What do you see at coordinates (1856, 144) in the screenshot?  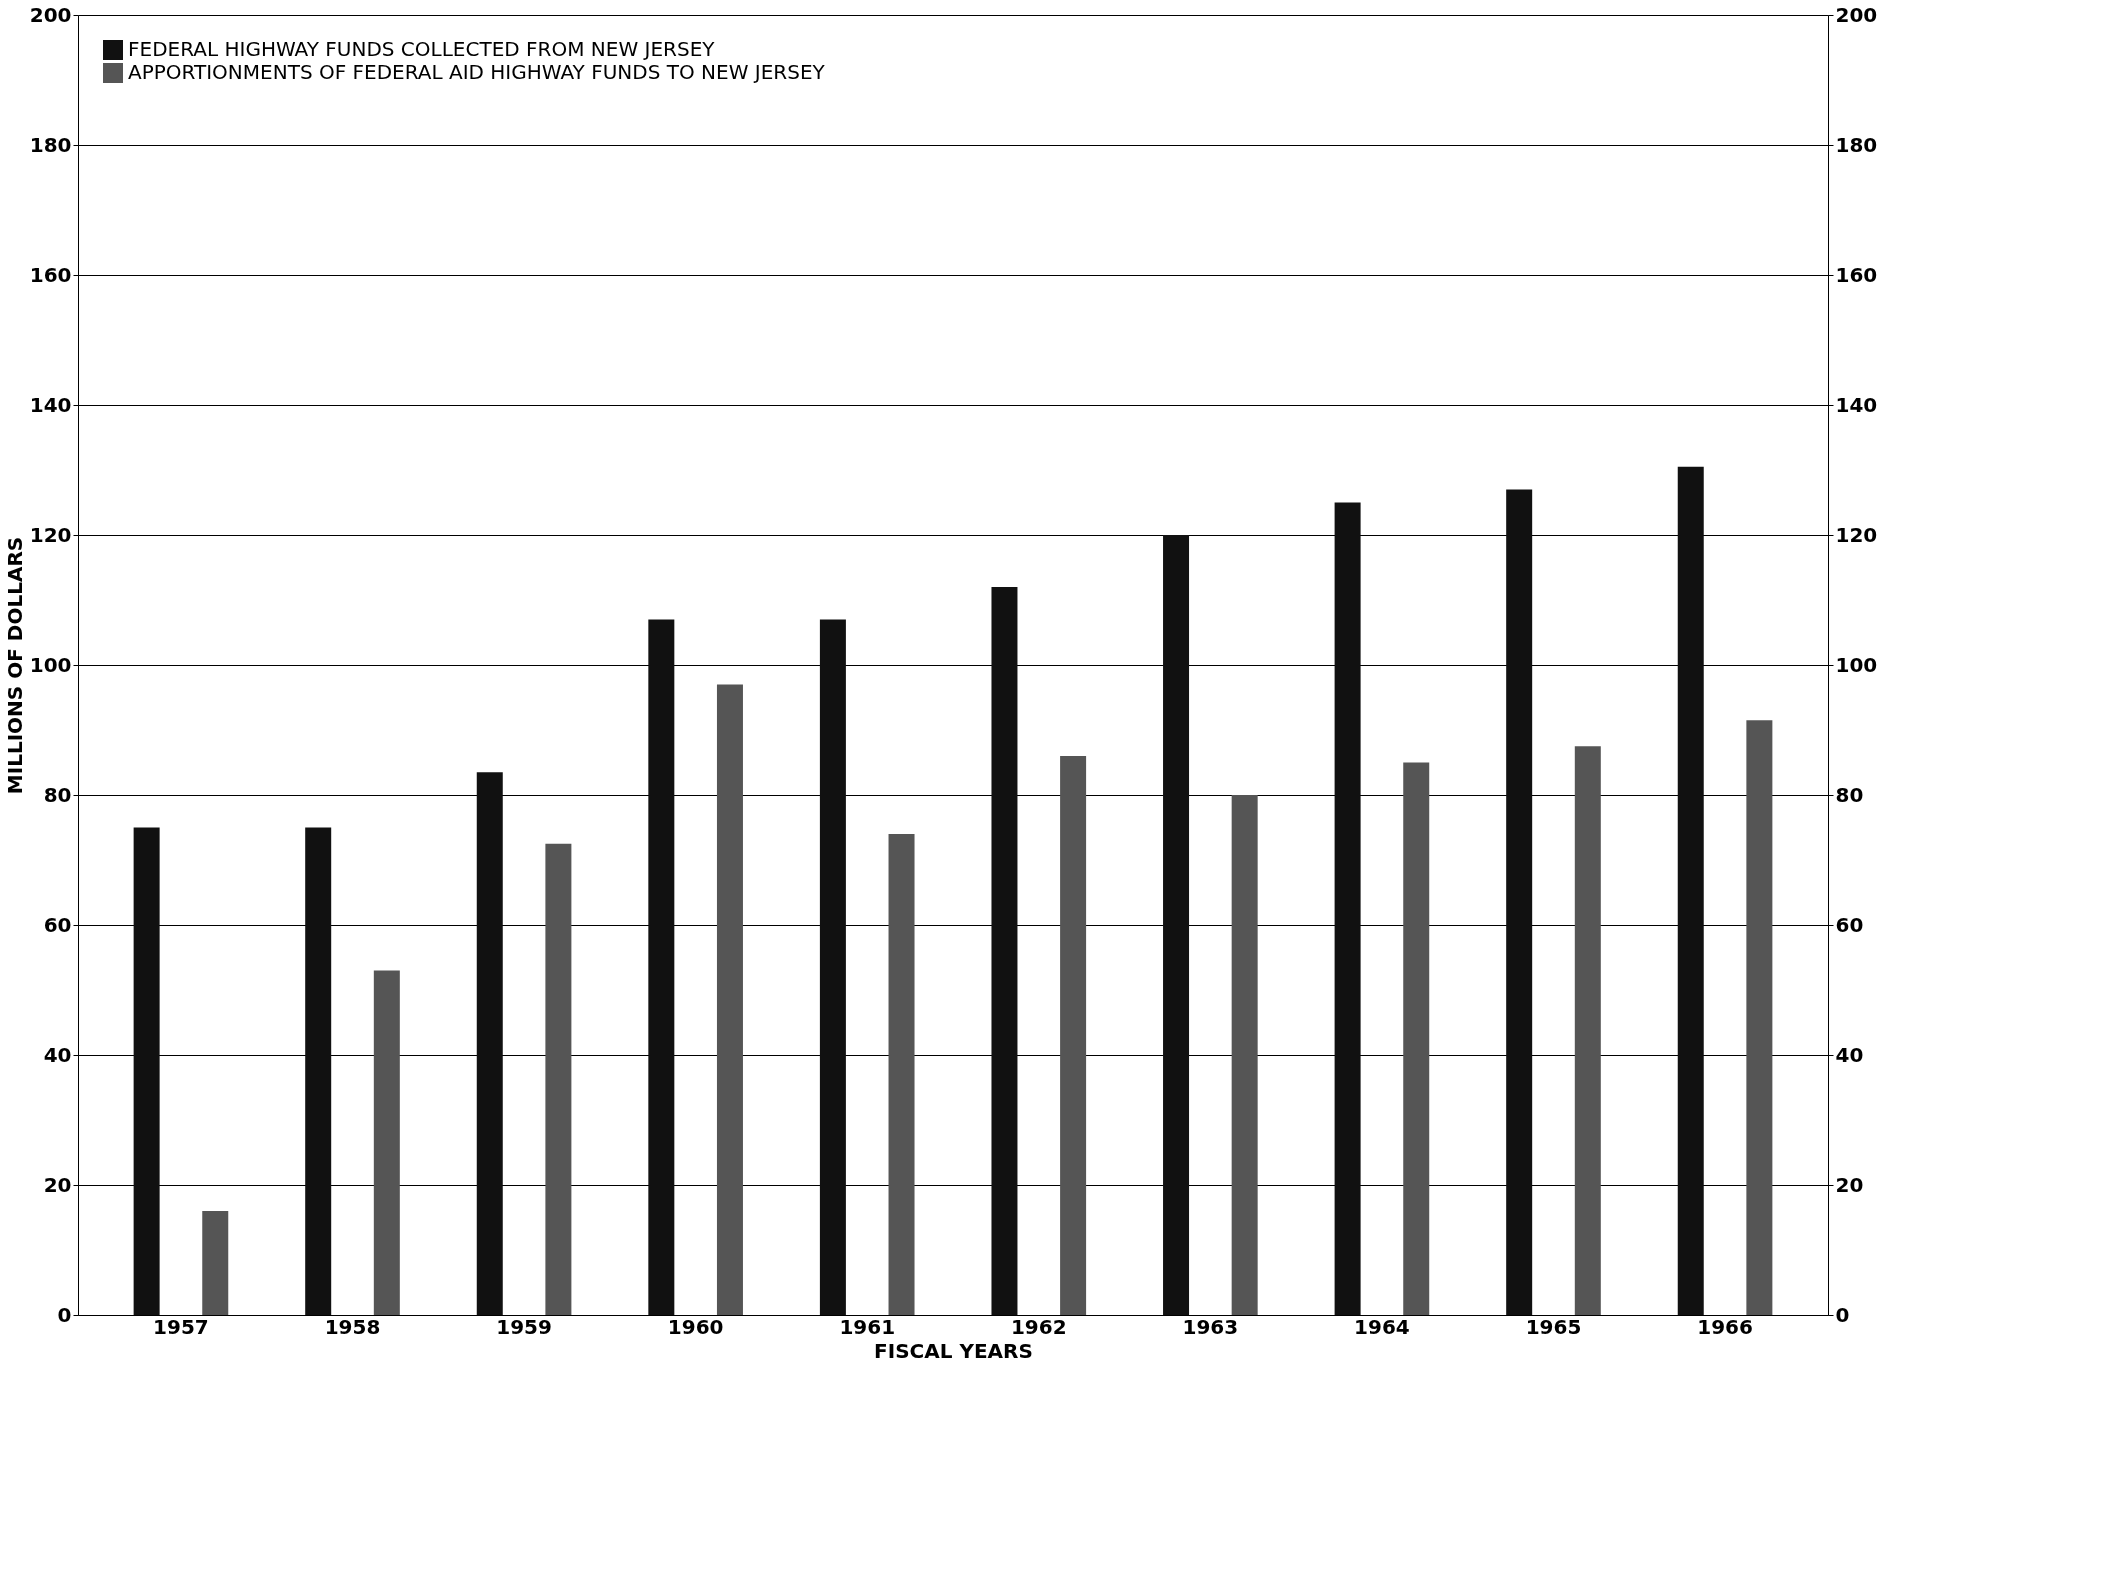 I see `y2-tick-label: 180` at bounding box center [1856, 144].